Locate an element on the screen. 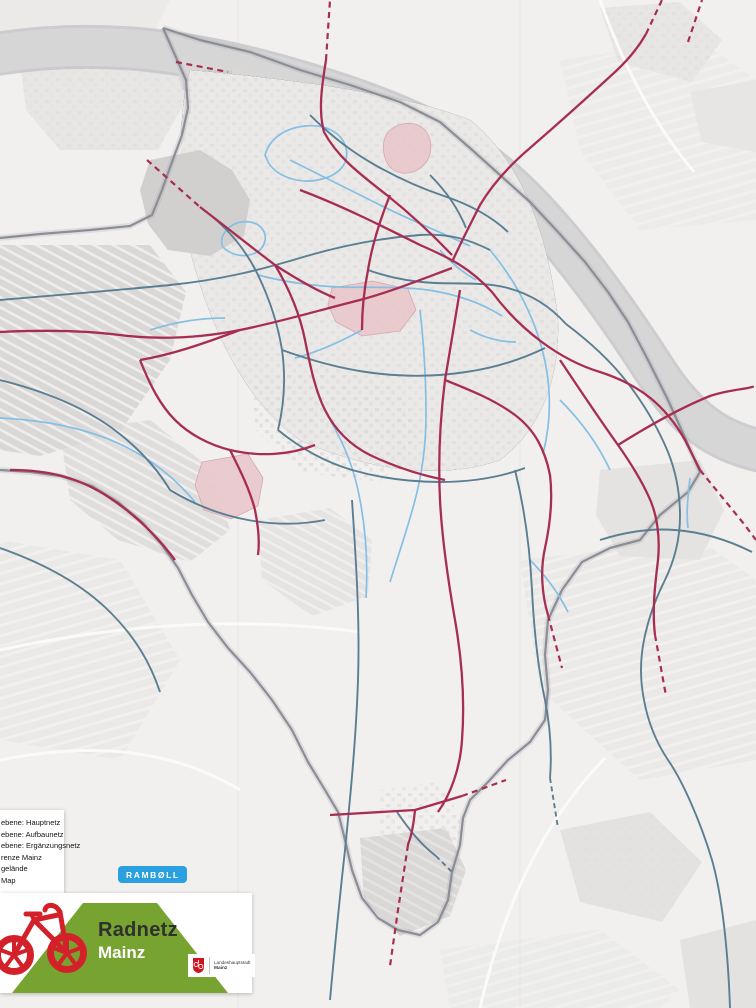  title-banner: Radnetz Mainz Landeshauptstadt Mainz is located at coordinates (127, 943).